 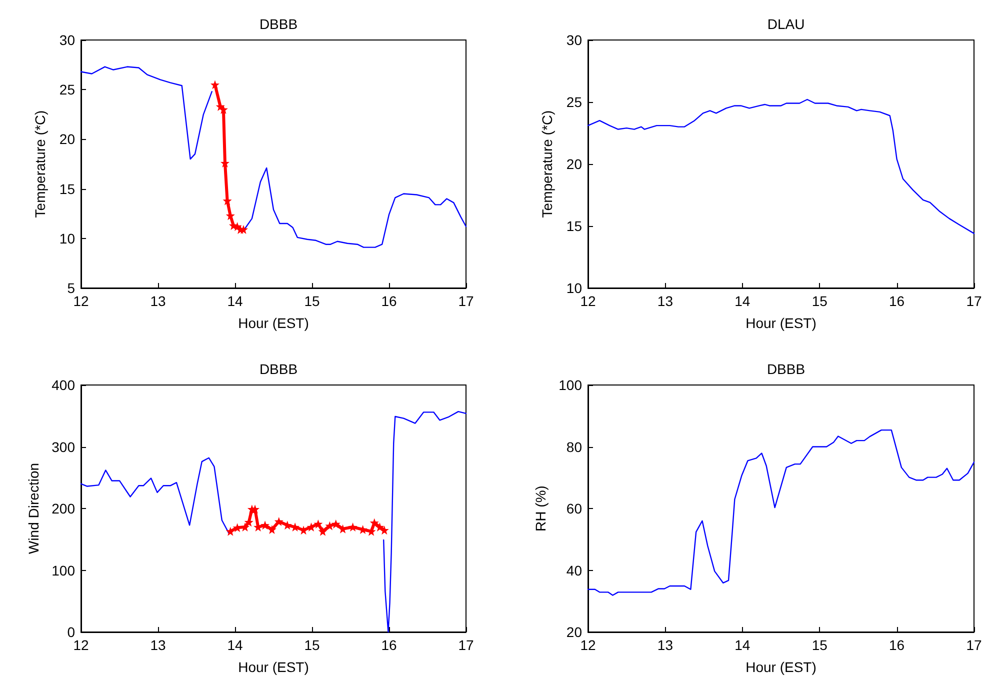 I want to click on y-tick-label: 300, so click(x=64, y=446).